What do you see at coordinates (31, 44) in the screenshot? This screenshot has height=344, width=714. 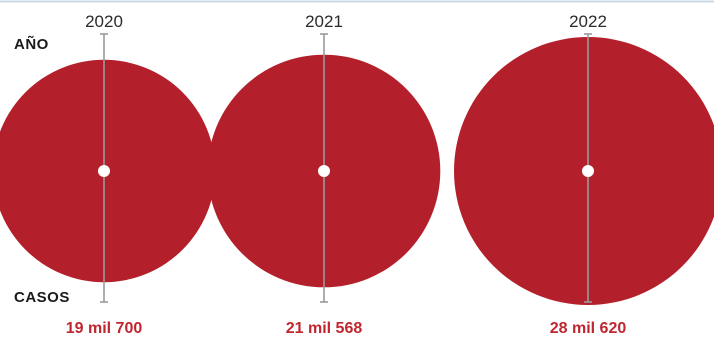 I see `year-row-label: AÑO` at bounding box center [31, 44].